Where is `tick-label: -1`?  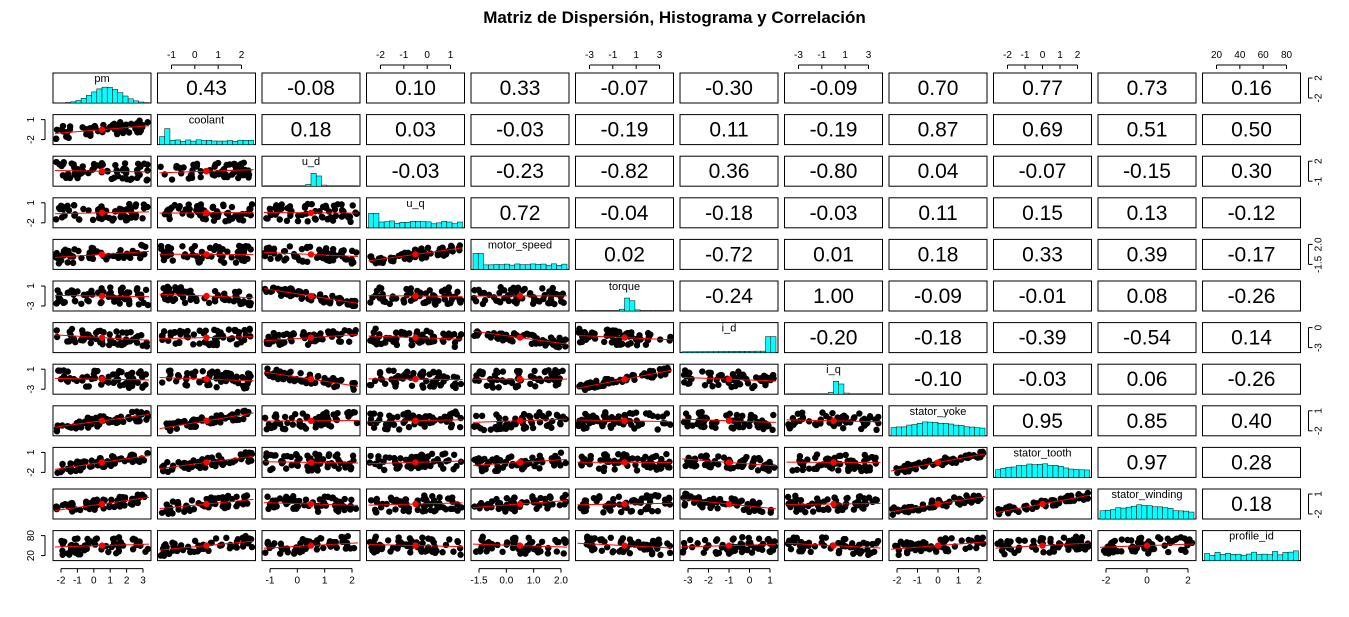 tick-label: -1 is located at coordinates (1319, 180).